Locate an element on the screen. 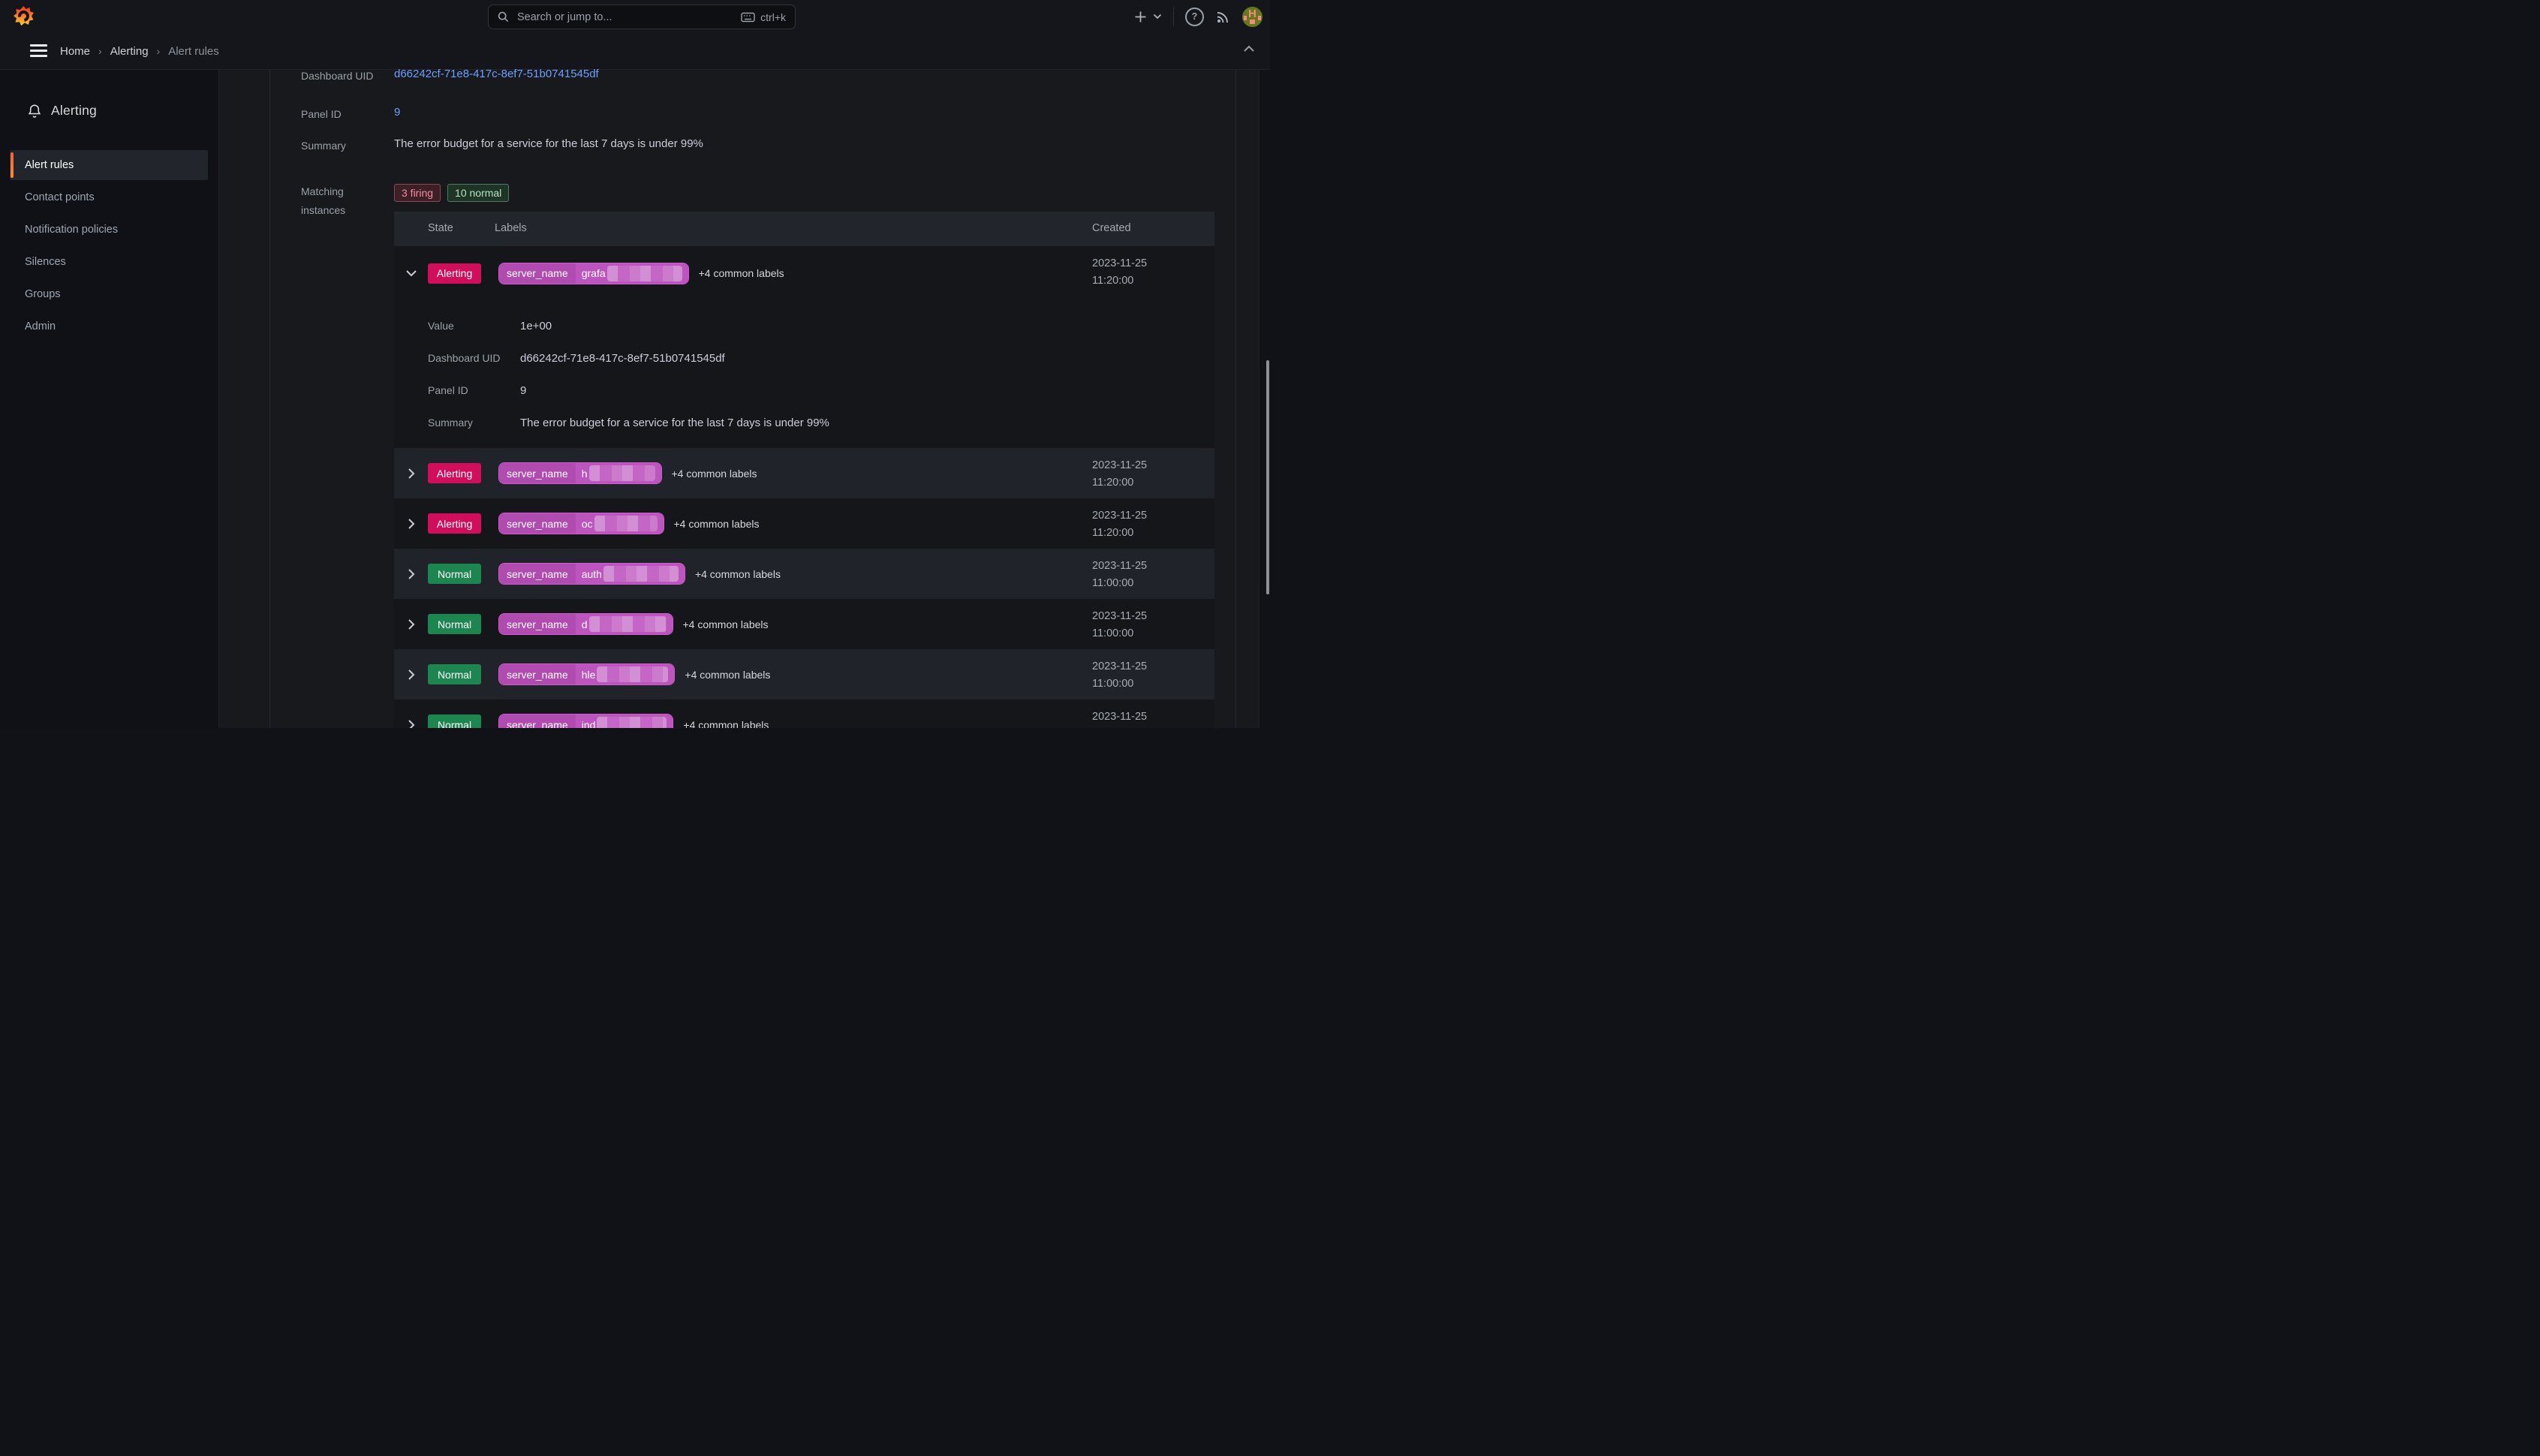 The image size is (2540, 1456). breadcrumb-item-home: Home is located at coordinates (75, 51).